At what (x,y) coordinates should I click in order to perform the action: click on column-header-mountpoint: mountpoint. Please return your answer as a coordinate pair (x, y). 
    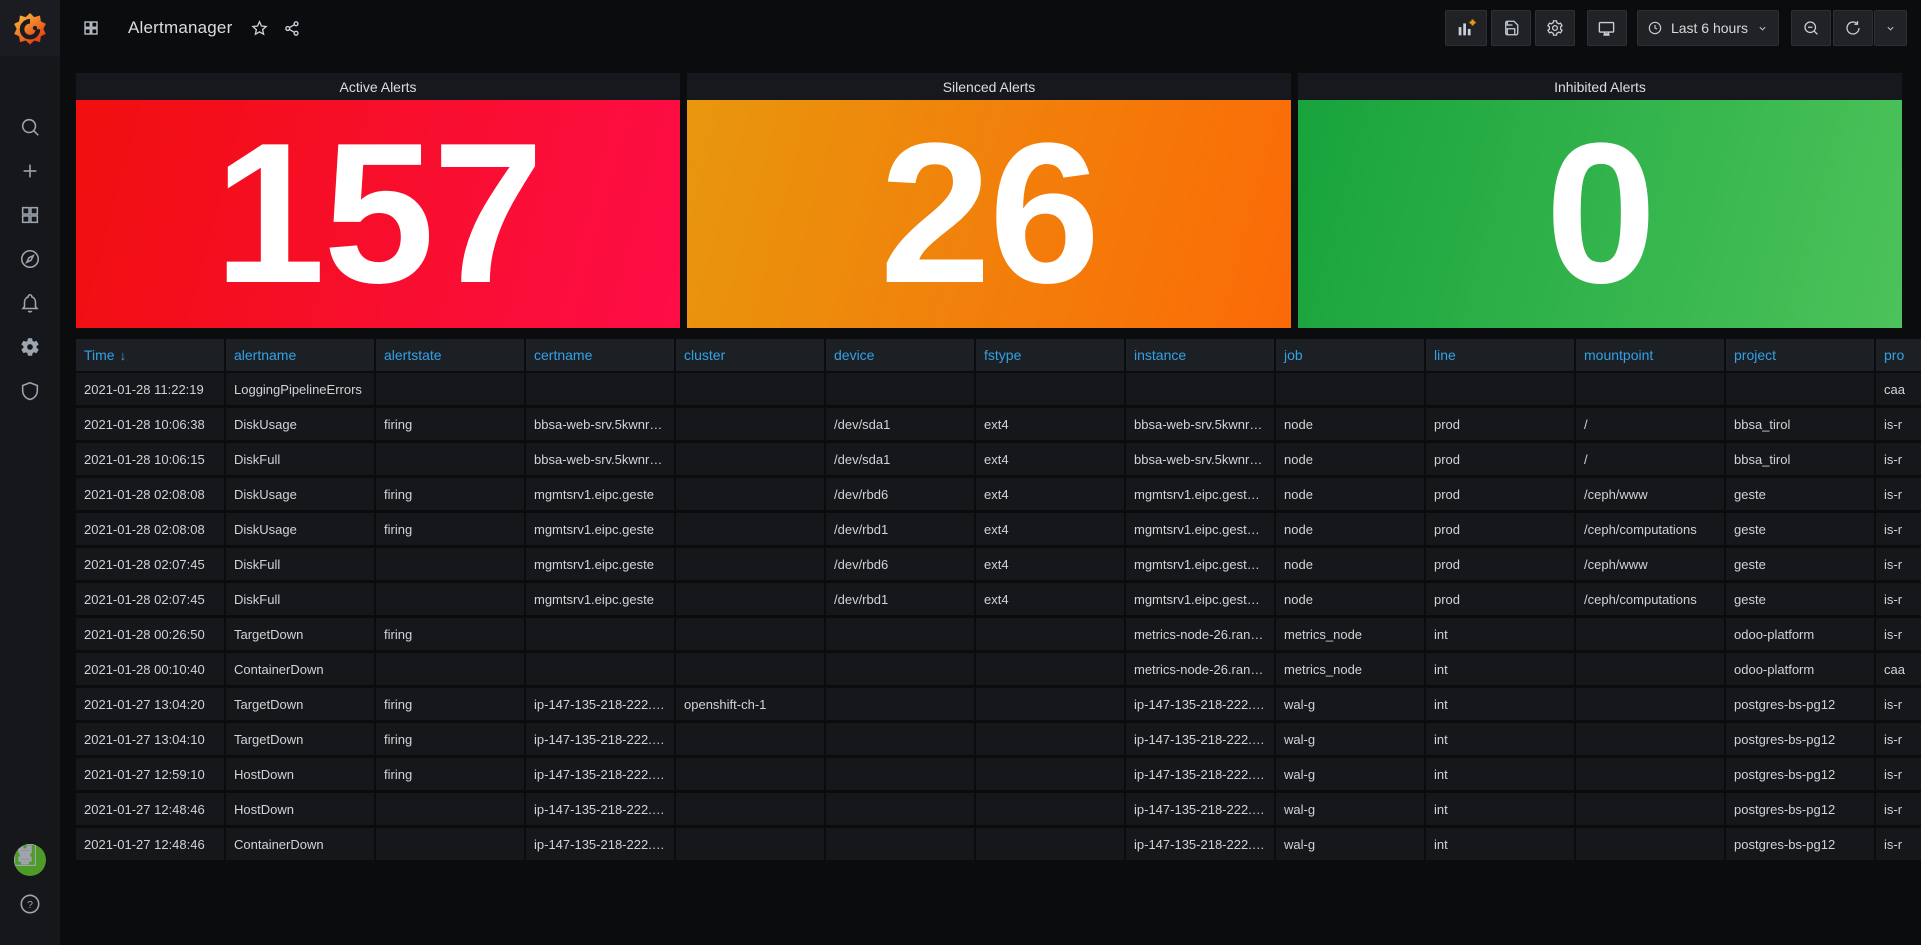
    Looking at the image, I should click on (1651, 356).